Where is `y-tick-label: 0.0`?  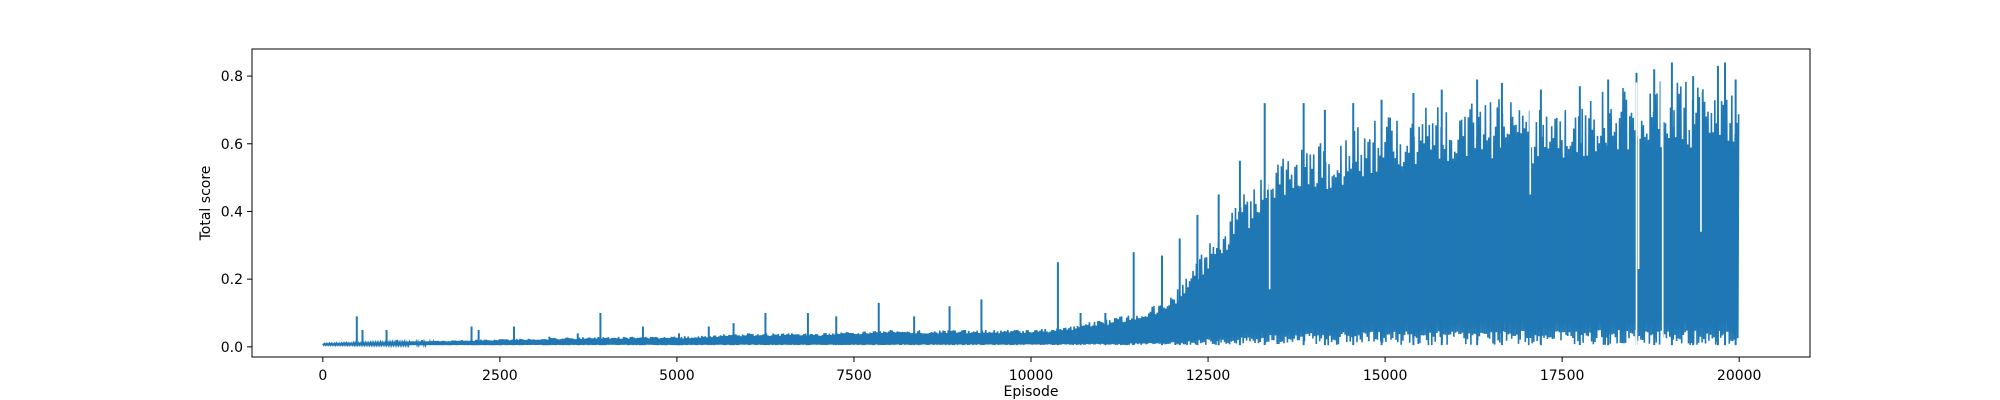
y-tick-label: 0.0 is located at coordinates (232, 348).